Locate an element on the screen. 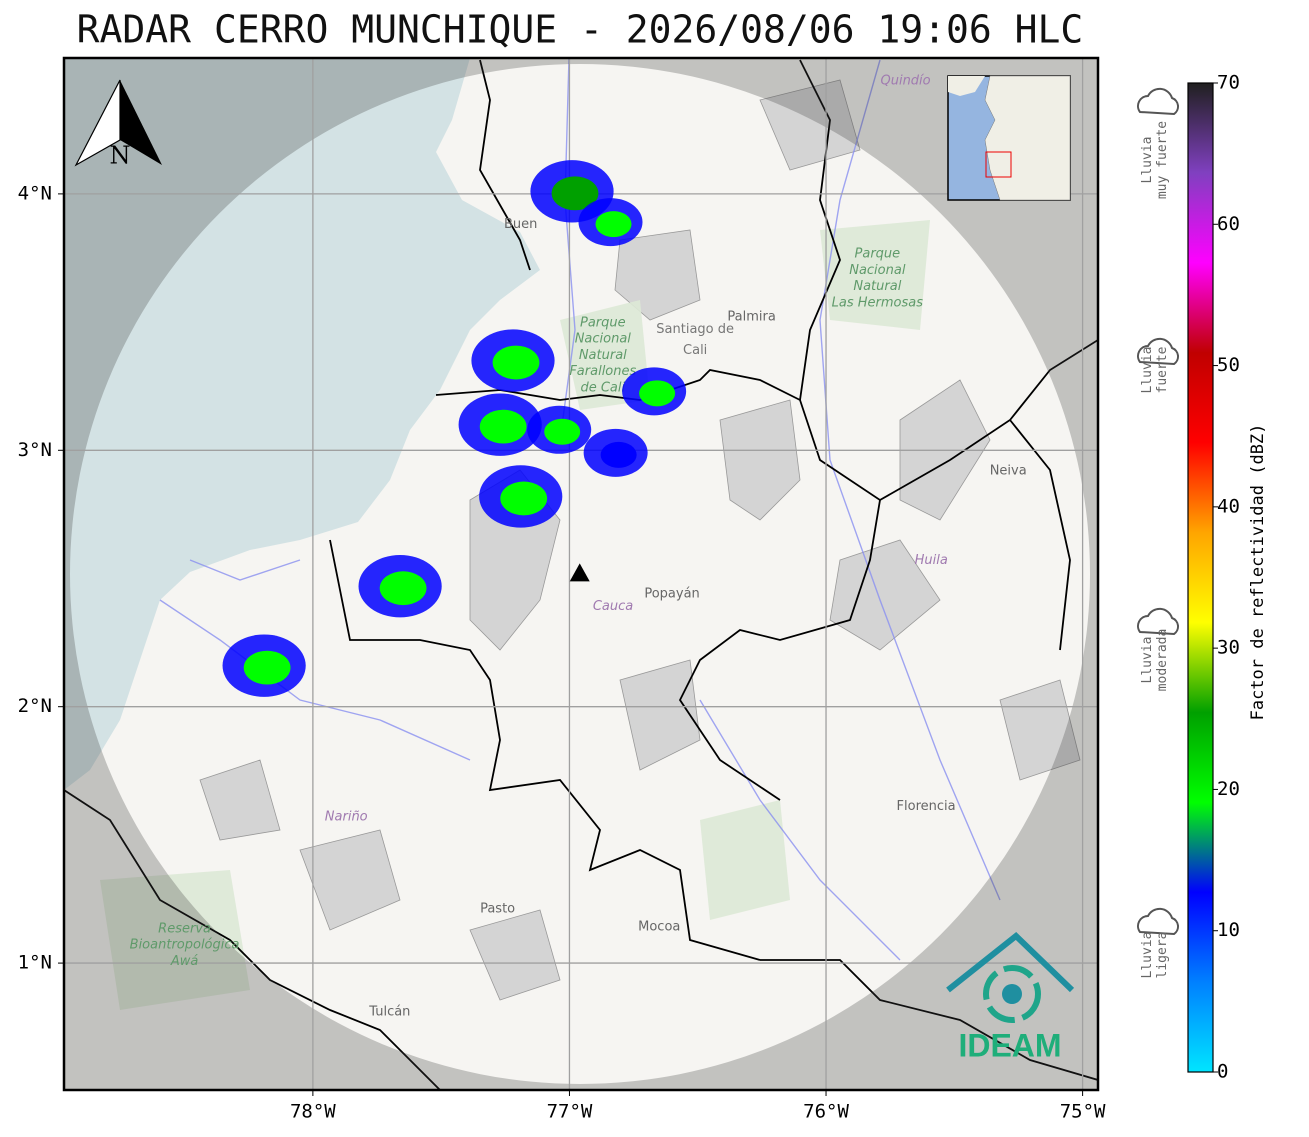 The image size is (1309, 1137). place-label: Florencia is located at coordinates (926, 806).